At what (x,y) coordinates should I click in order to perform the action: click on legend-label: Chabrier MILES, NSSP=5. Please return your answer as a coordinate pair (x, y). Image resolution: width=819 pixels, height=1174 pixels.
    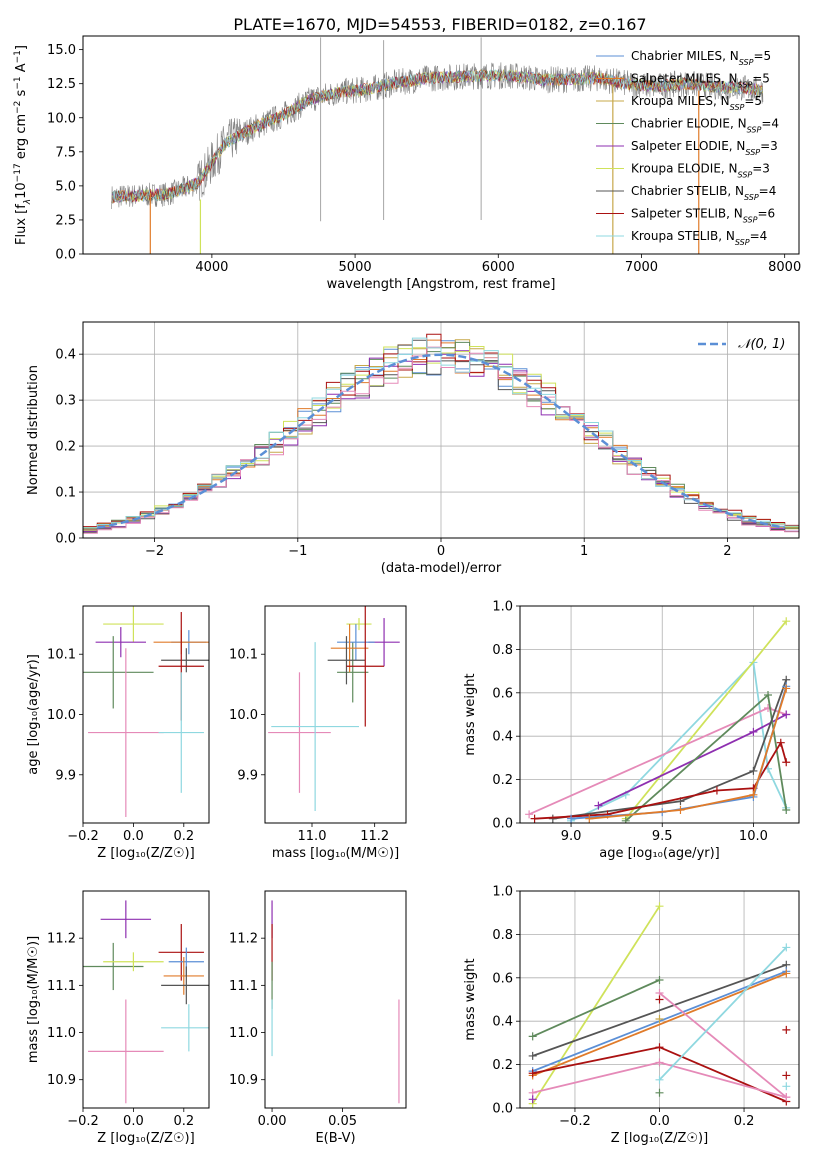
    Looking at the image, I should click on (701, 58).